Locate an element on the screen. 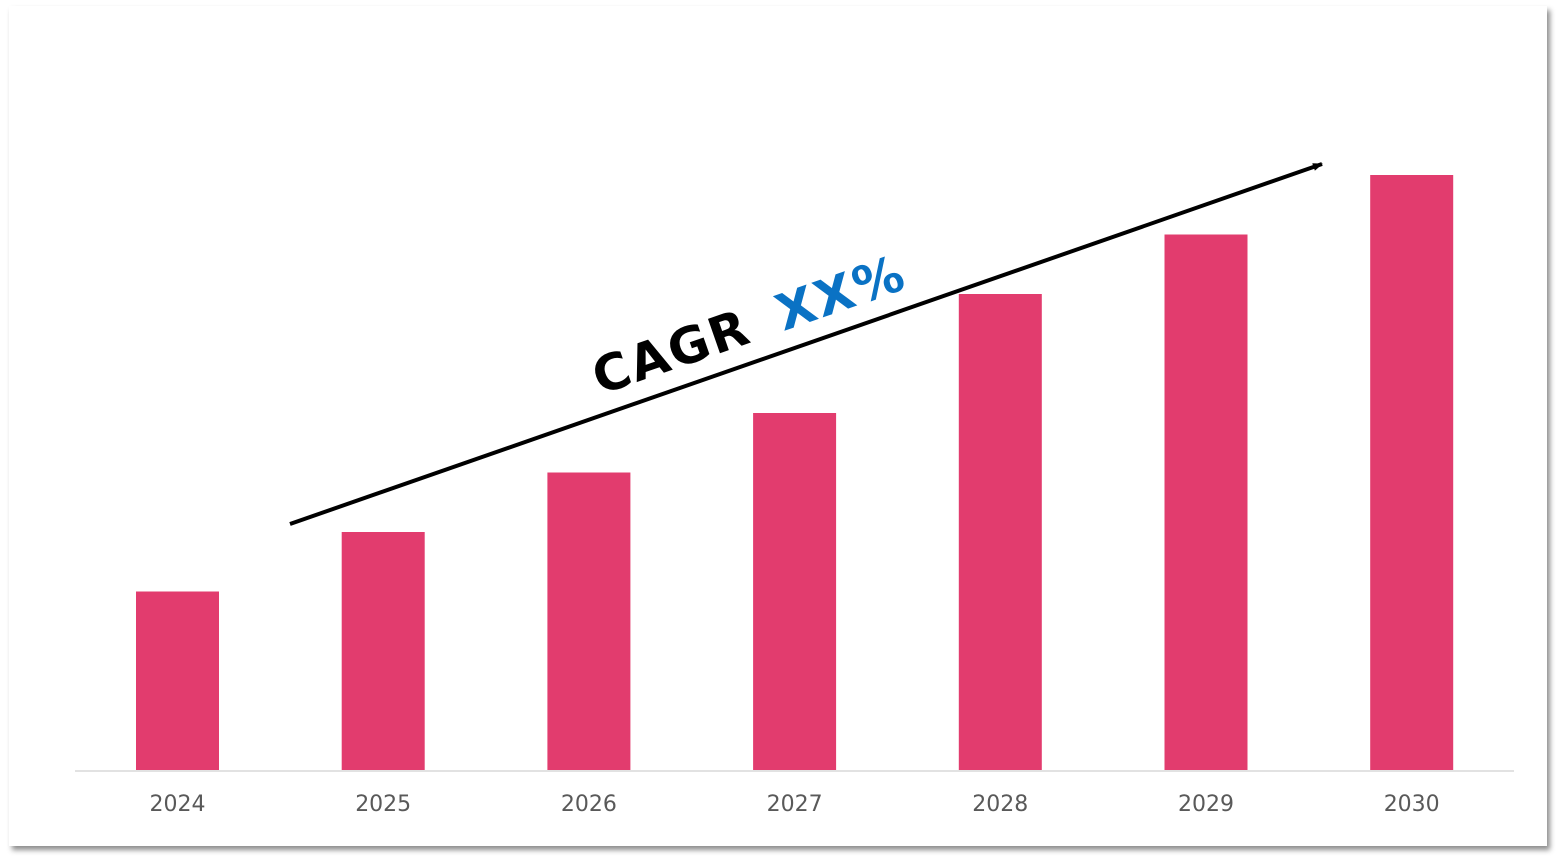 This screenshot has width=1557, height=862. x-tick-label: 2025 is located at coordinates (383, 804).